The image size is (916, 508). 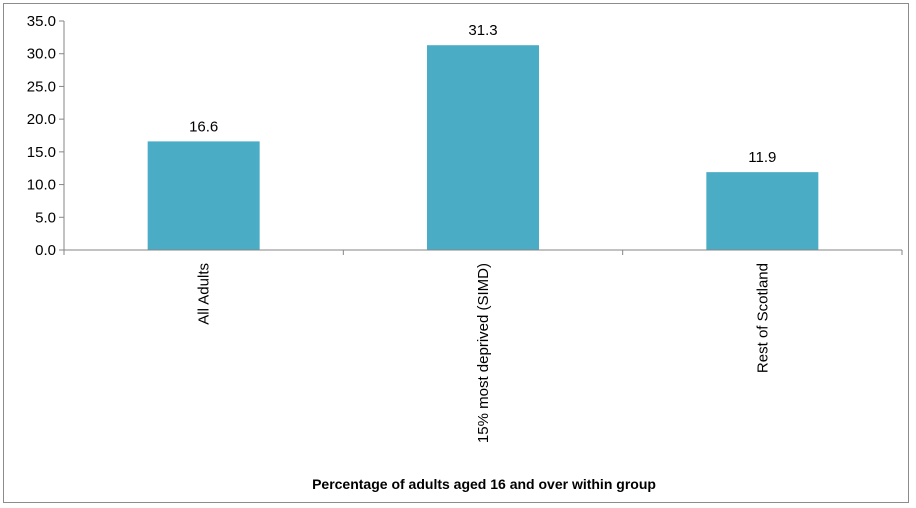 I want to click on data-label: 11.9, so click(x=762, y=157).